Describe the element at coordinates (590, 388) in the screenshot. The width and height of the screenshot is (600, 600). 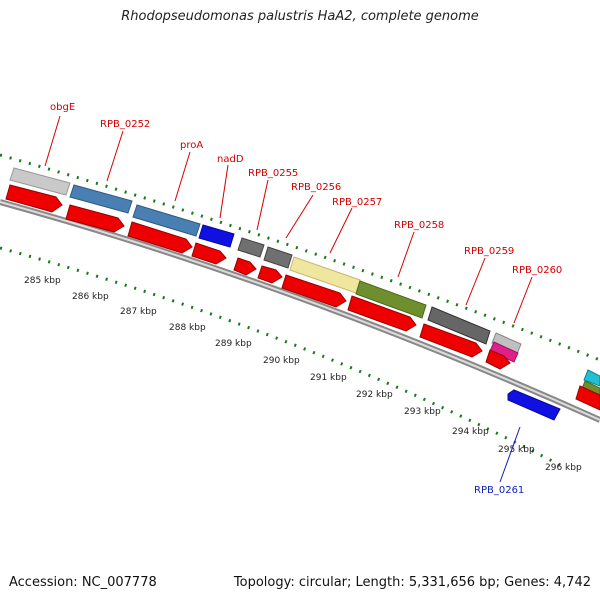
I see `feature-edge-green` at that location.